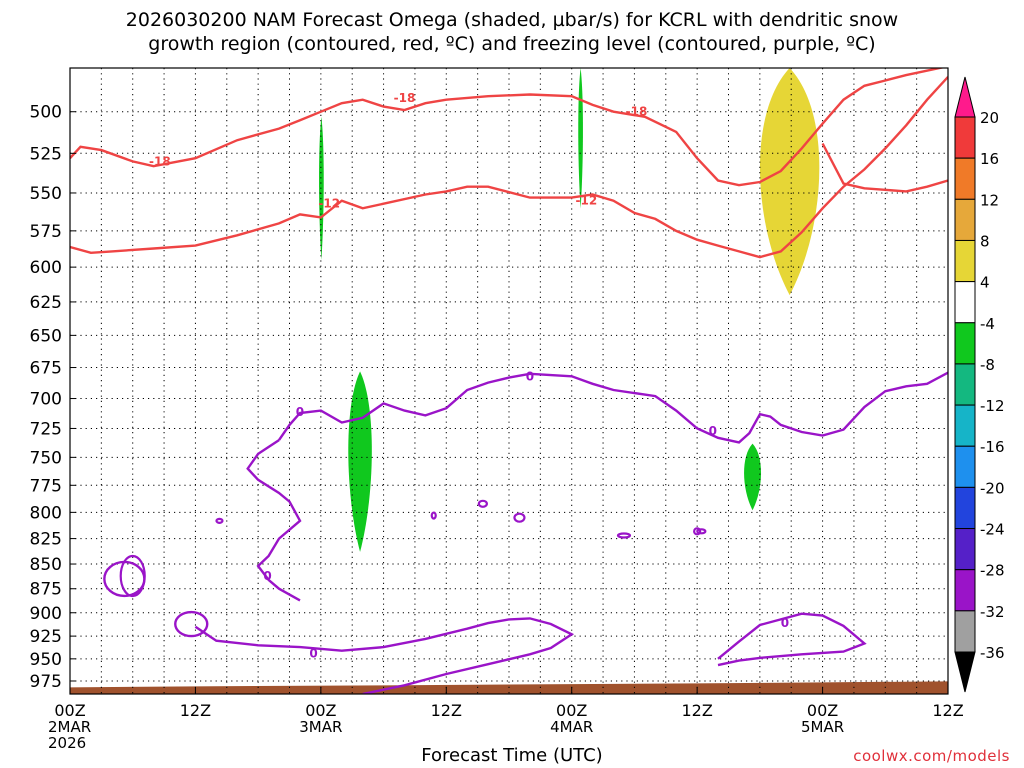  I want to click on y-tick-label: 850, so click(46, 565).